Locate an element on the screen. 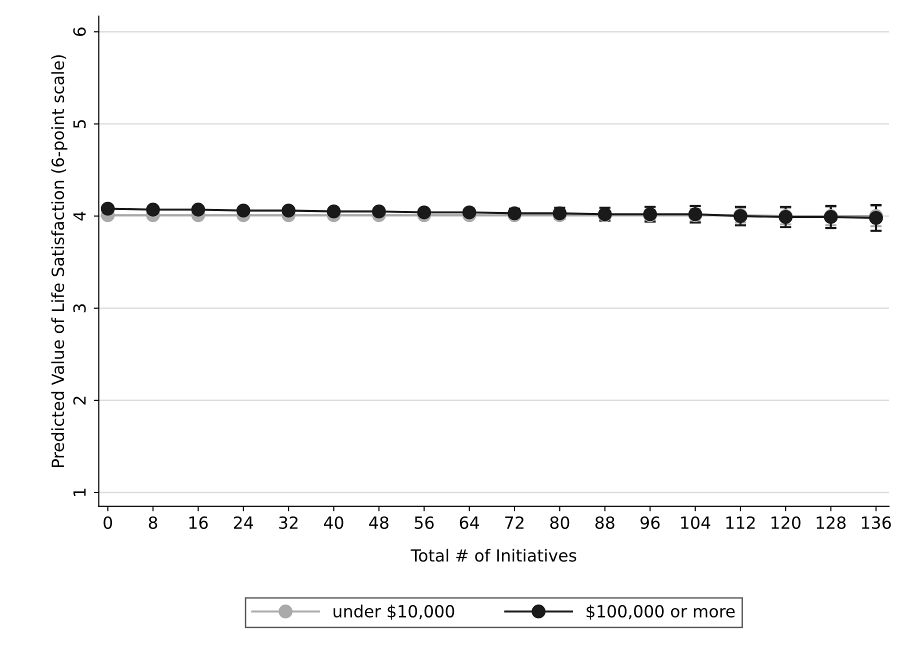 This screenshot has width=898, height=645. x-tick-label: 48 is located at coordinates (378, 522).